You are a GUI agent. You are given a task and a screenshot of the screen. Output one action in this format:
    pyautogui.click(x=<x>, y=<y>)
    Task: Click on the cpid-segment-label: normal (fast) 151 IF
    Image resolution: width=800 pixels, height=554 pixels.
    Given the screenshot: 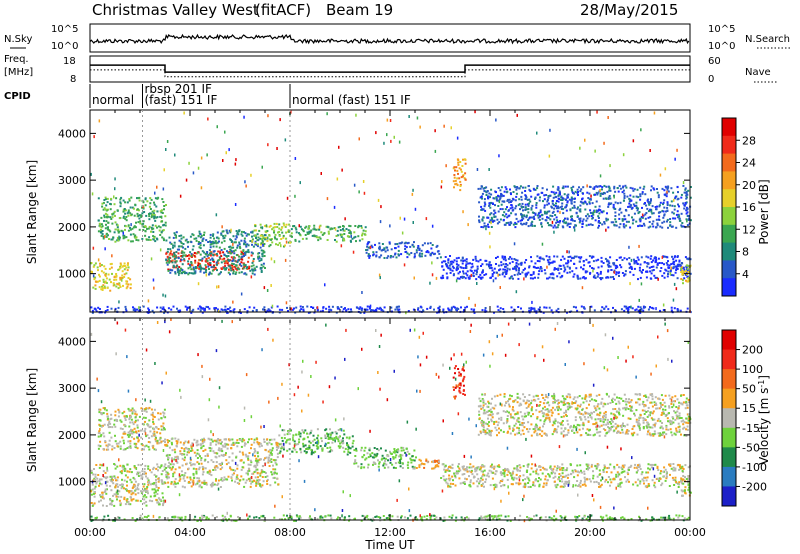 What is the action you would take?
    pyautogui.click(x=351, y=100)
    